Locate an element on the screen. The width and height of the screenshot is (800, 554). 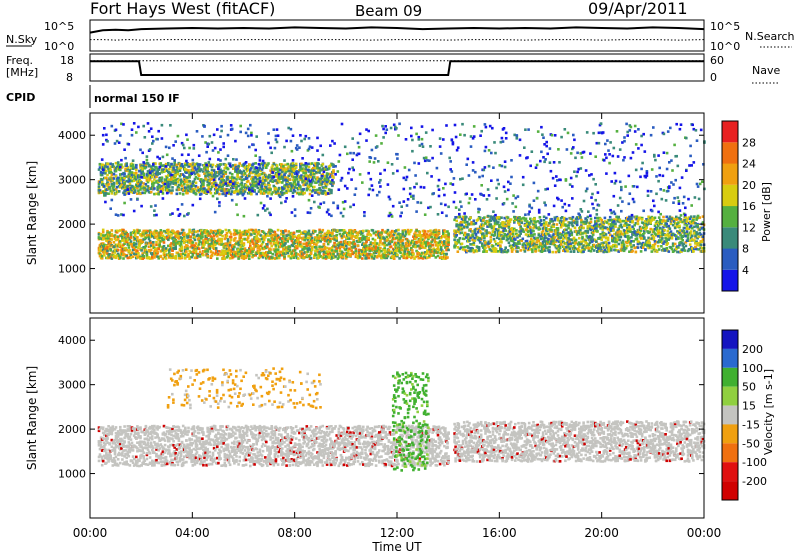
cpid-value: normal 150 IF is located at coordinates (137, 98).